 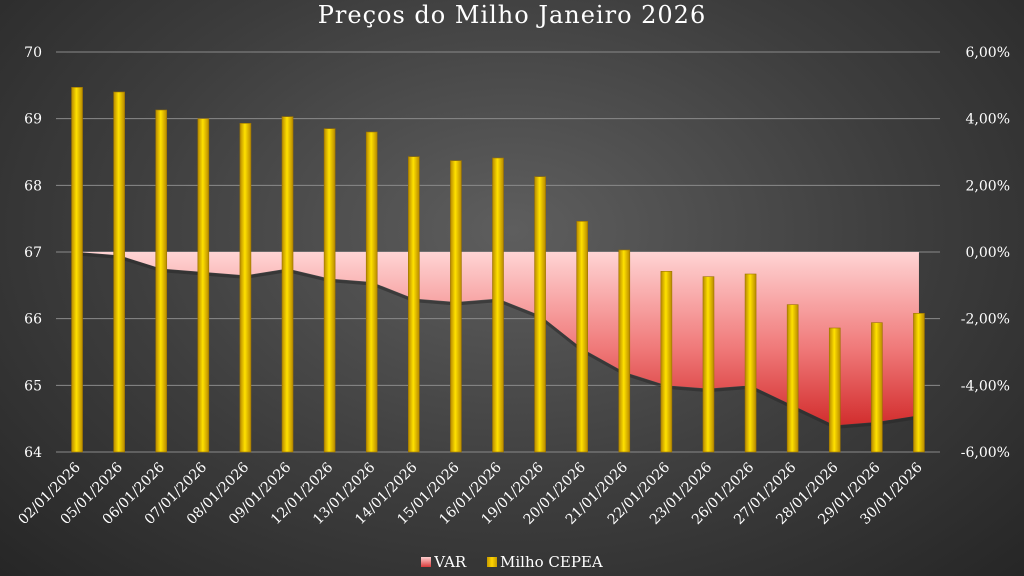 I want to click on right-axis: -6,00% -4,00% -2,00% 0,00% 2,00% 4,00% 6,00%, so click(x=985, y=253).